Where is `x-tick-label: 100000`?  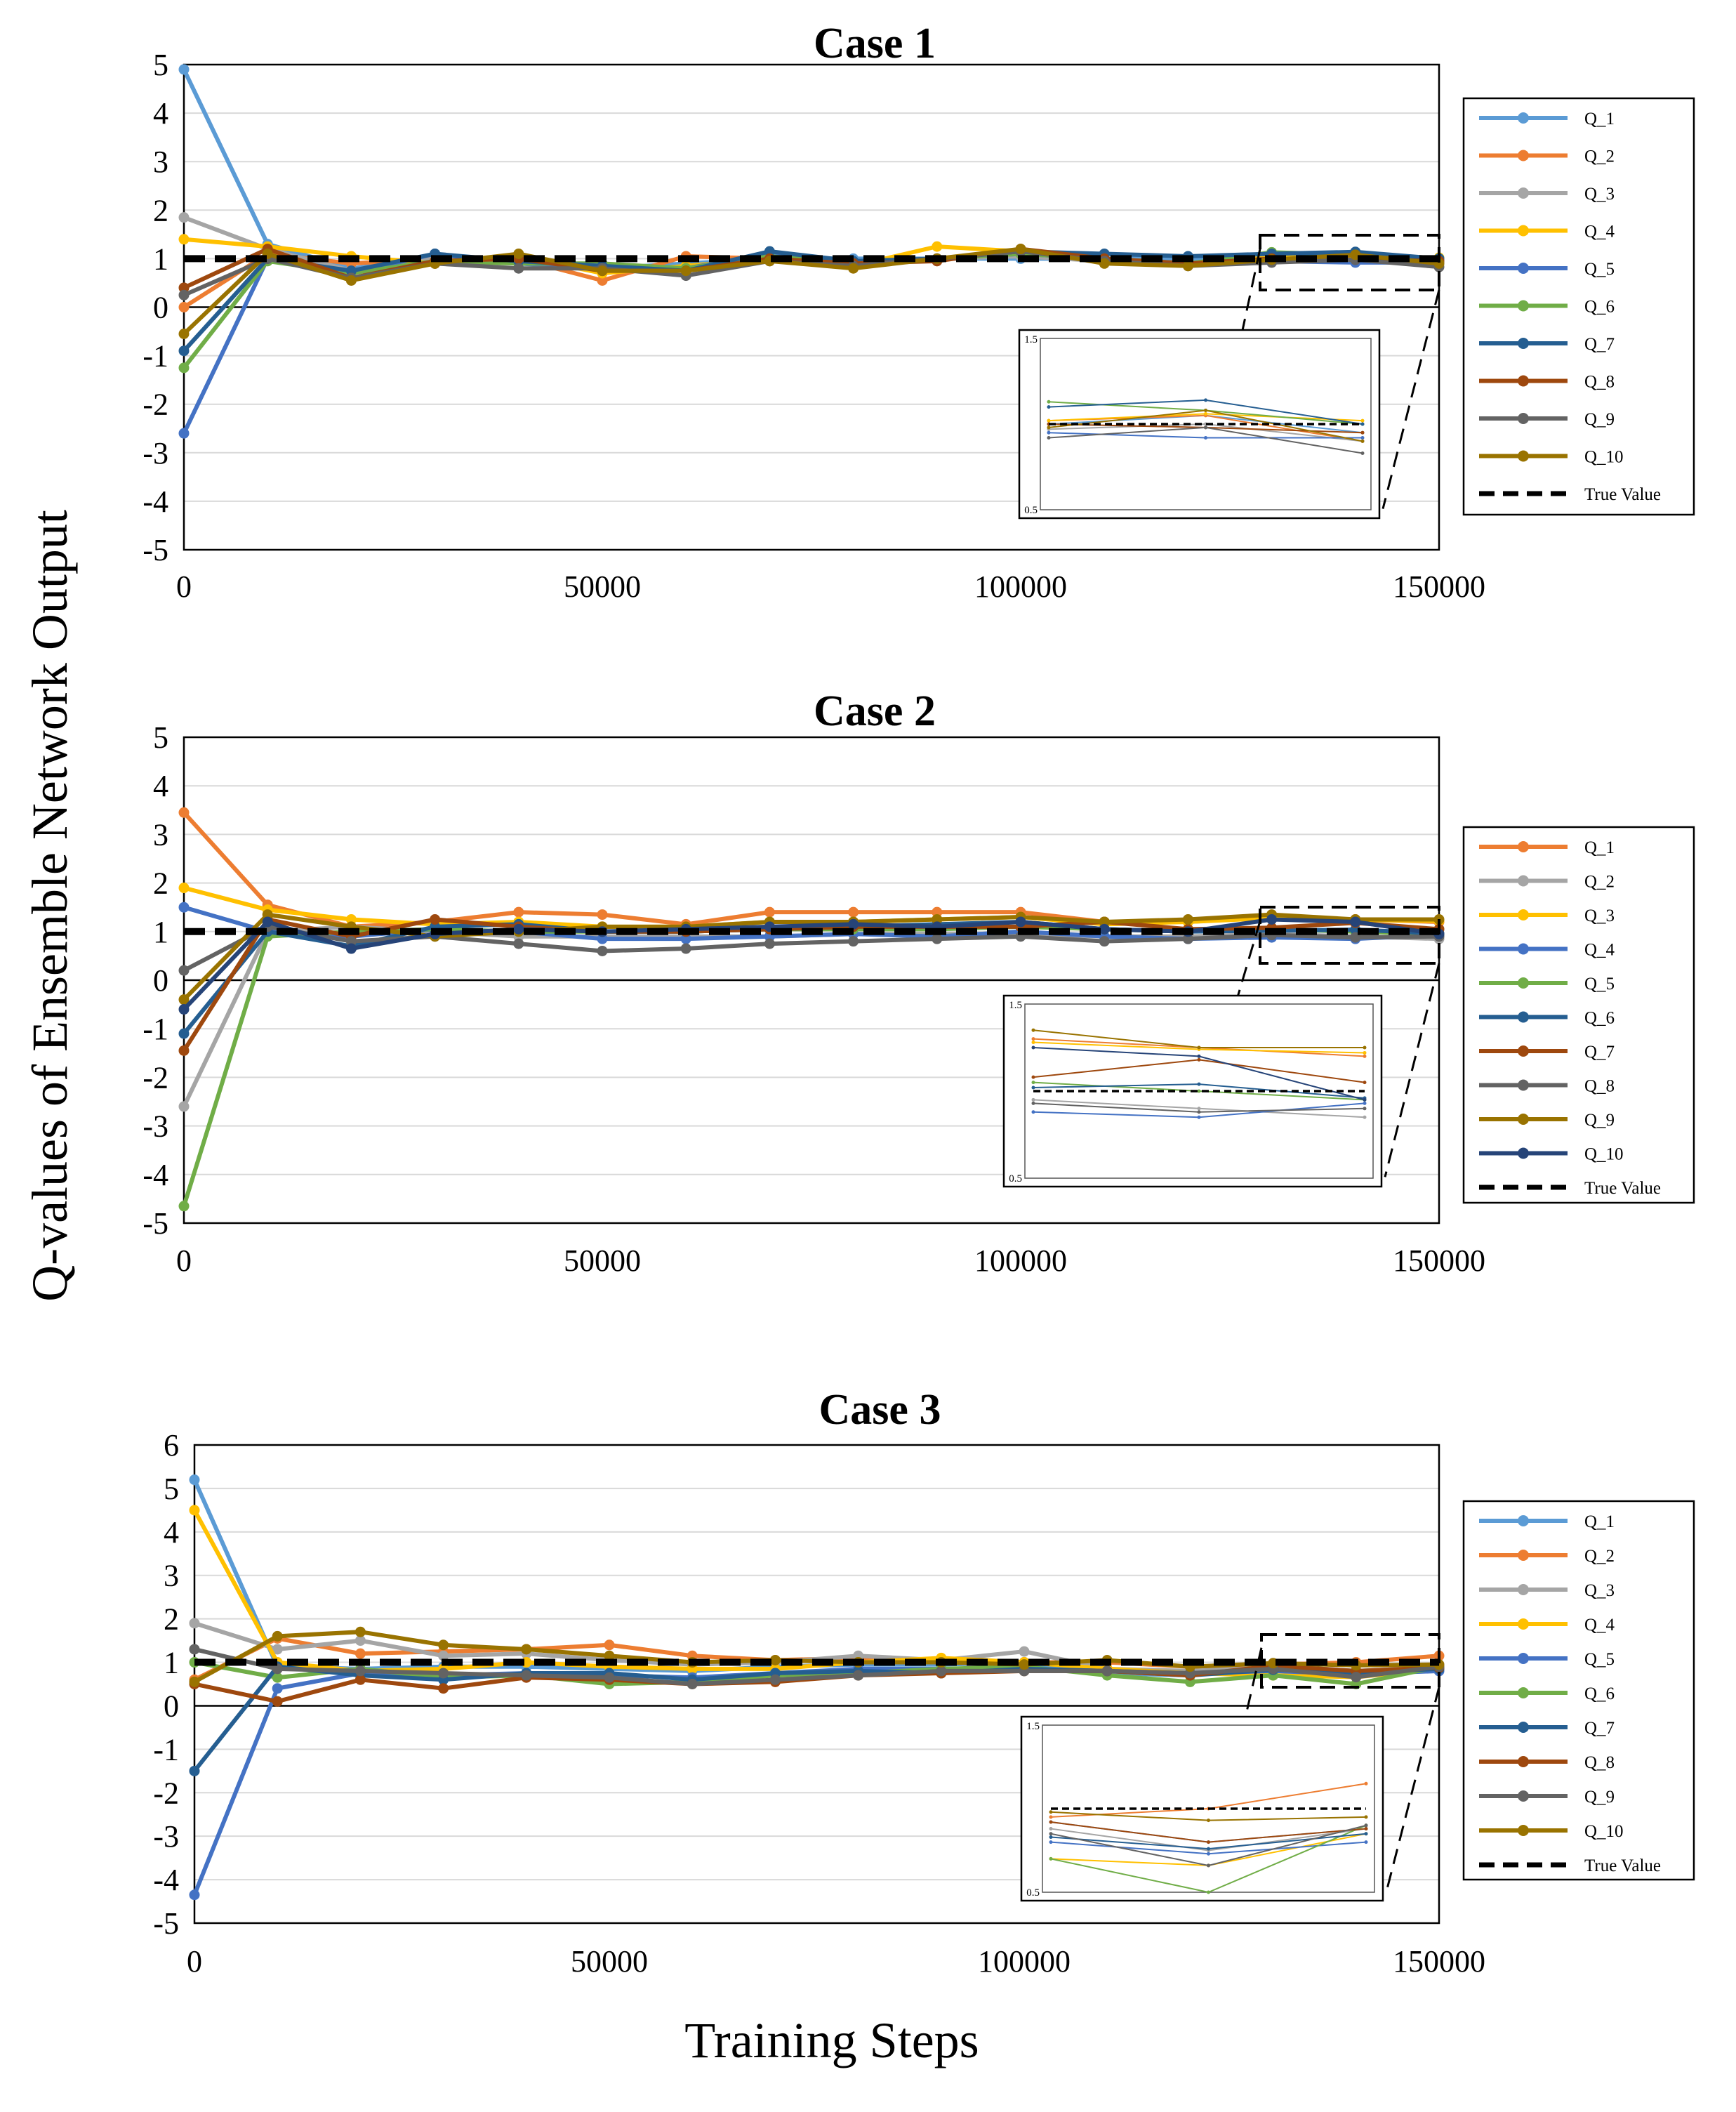
x-tick-label: 100000 is located at coordinates (1020, 586).